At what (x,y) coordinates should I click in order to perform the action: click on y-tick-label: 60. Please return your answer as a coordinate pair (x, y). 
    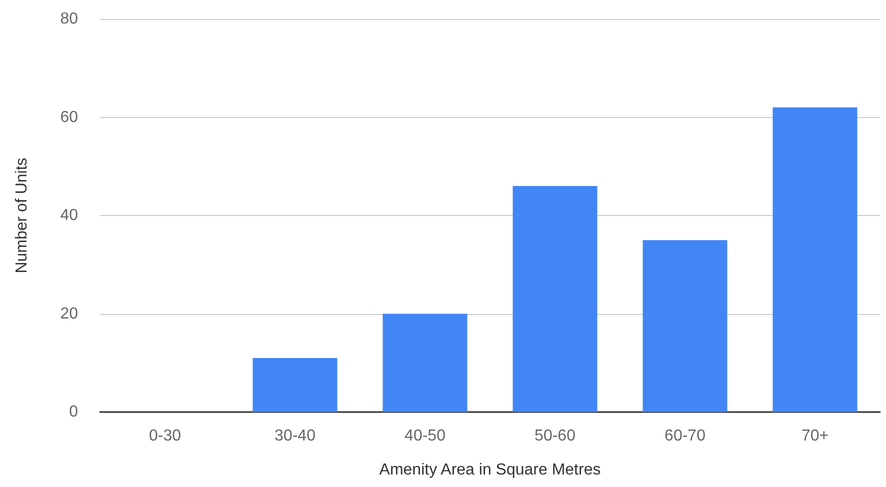
    Looking at the image, I should click on (69, 117).